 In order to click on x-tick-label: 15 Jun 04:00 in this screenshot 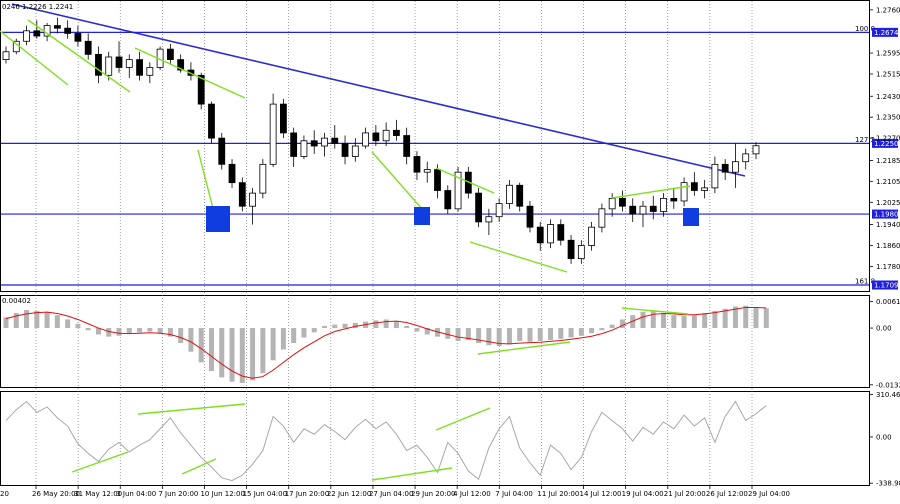, I will do `click(265, 494)`.